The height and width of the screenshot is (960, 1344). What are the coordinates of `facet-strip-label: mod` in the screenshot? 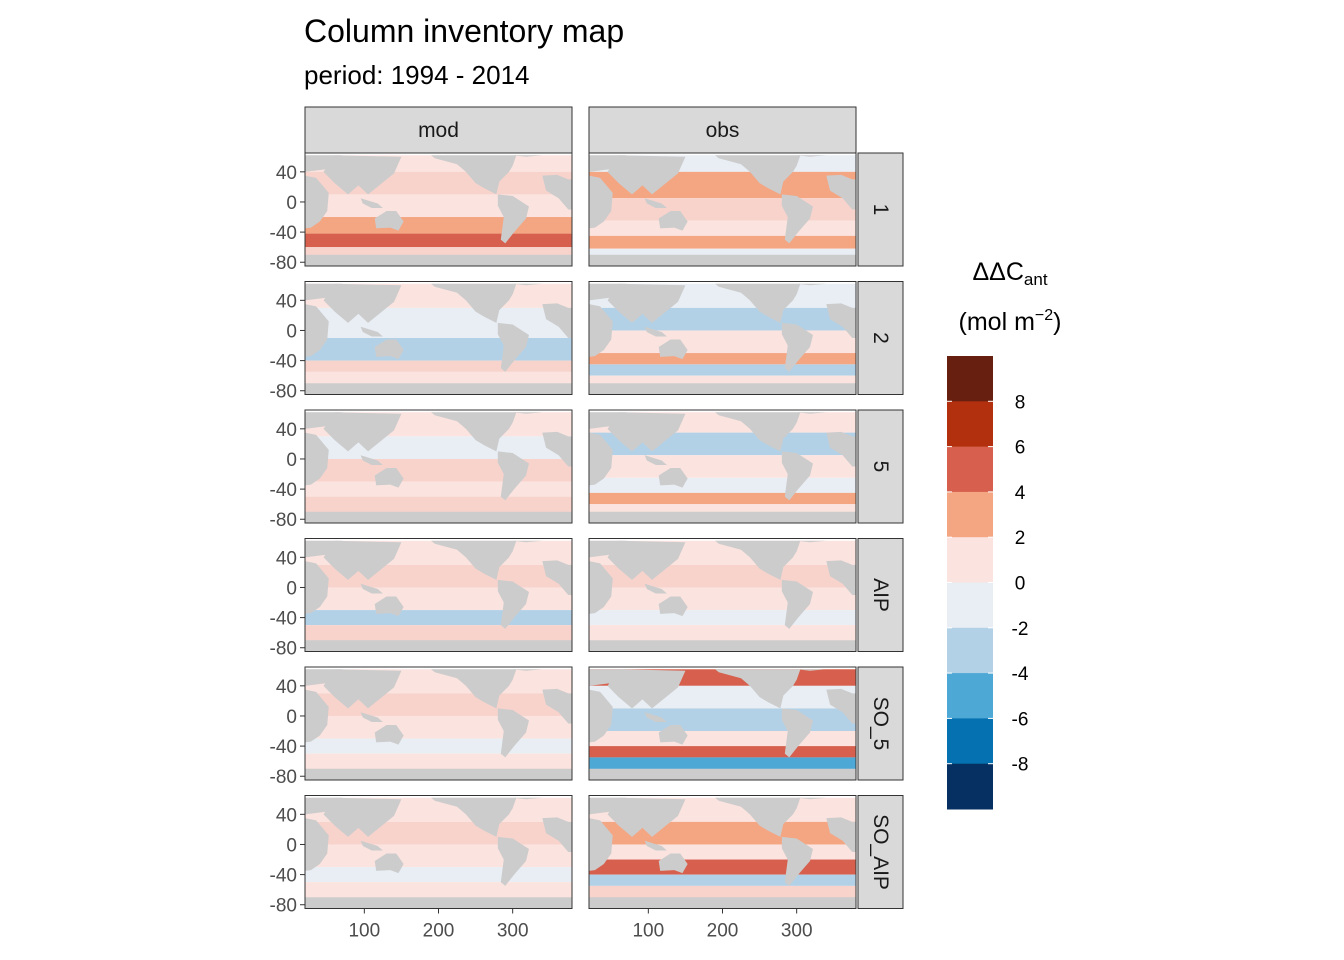 It's located at (438, 130).